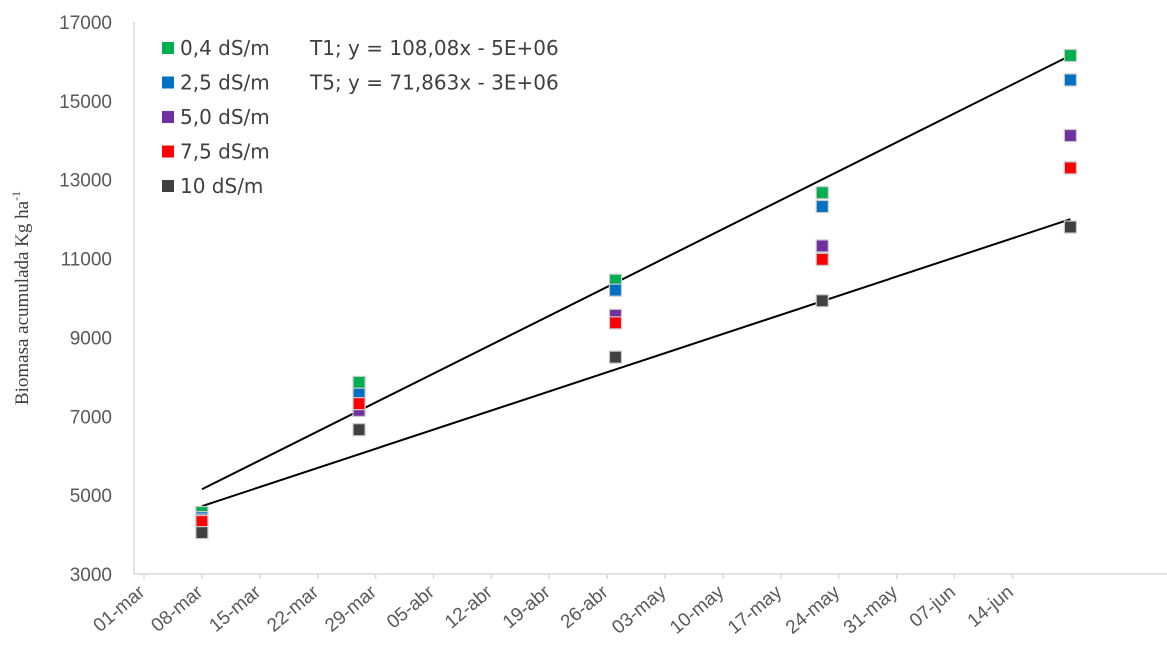 Image resolution: width=1167 pixels, height=666 pixels. What do you see at coordinates (351, 608) in the screenshot?
I see `x-tick-label: 29-mar` at bounding box center [351, 608].